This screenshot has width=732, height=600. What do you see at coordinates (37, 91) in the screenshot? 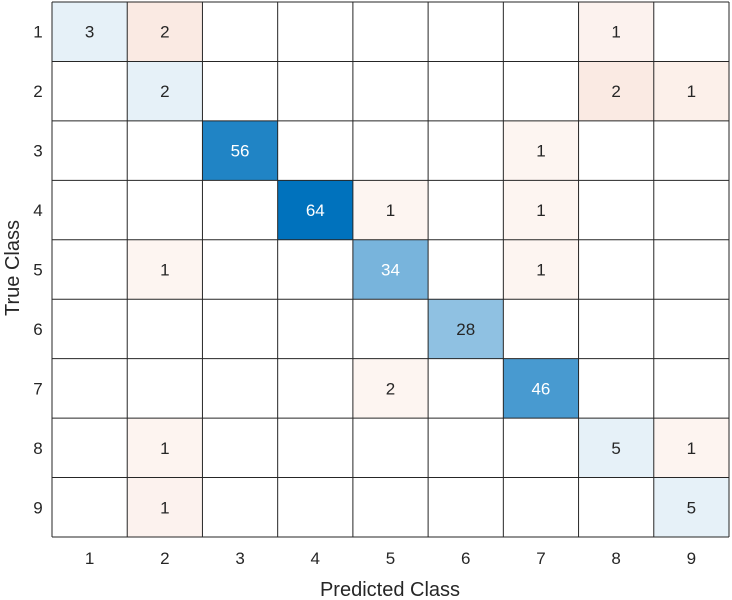
I see `y-tick-label: 2` at bounding box center [37, 91].